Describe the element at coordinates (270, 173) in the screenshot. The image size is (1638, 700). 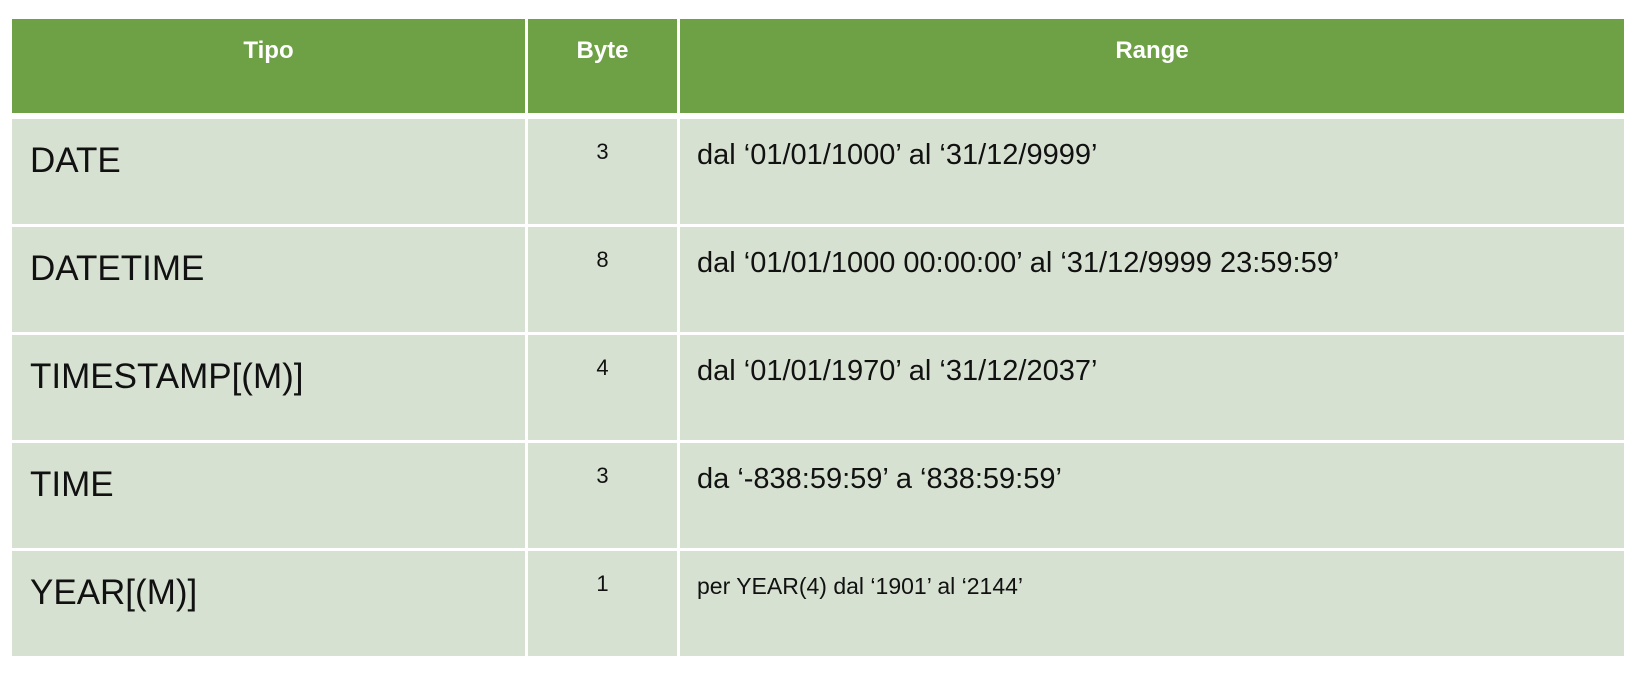
I see `cell-tipo: DATE` at that location.